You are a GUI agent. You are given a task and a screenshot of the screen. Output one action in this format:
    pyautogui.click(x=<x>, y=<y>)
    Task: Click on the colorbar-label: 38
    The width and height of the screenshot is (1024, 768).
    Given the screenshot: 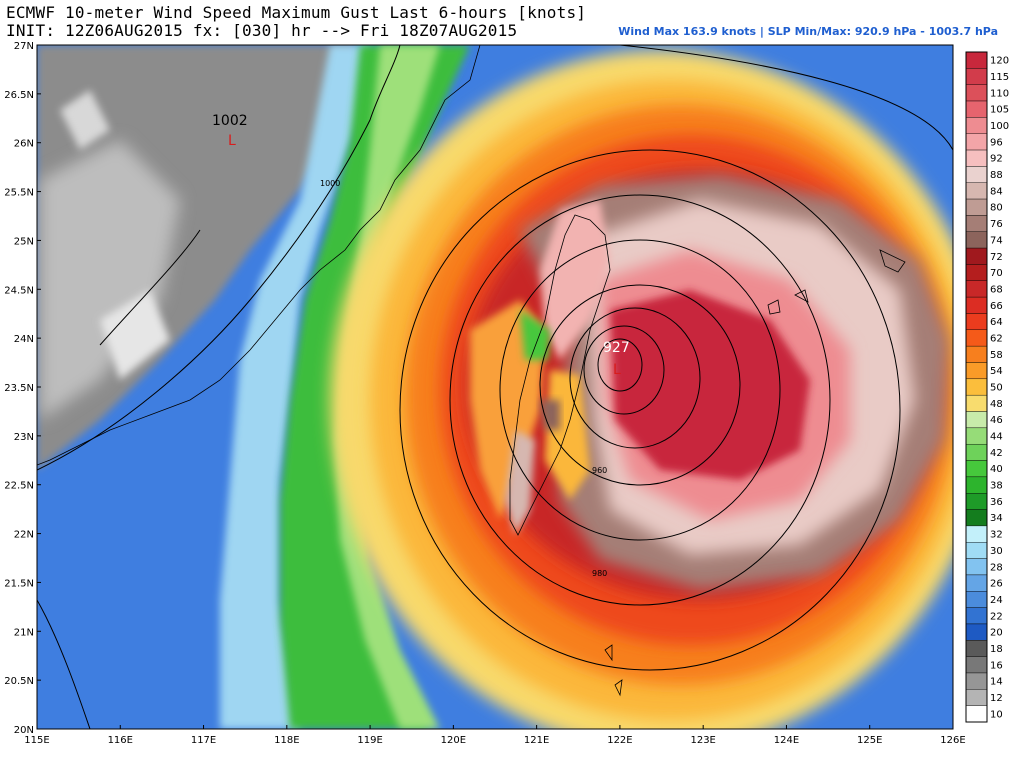 What is the action you would take?
    pyautogui.click(x=996, y=486)
    